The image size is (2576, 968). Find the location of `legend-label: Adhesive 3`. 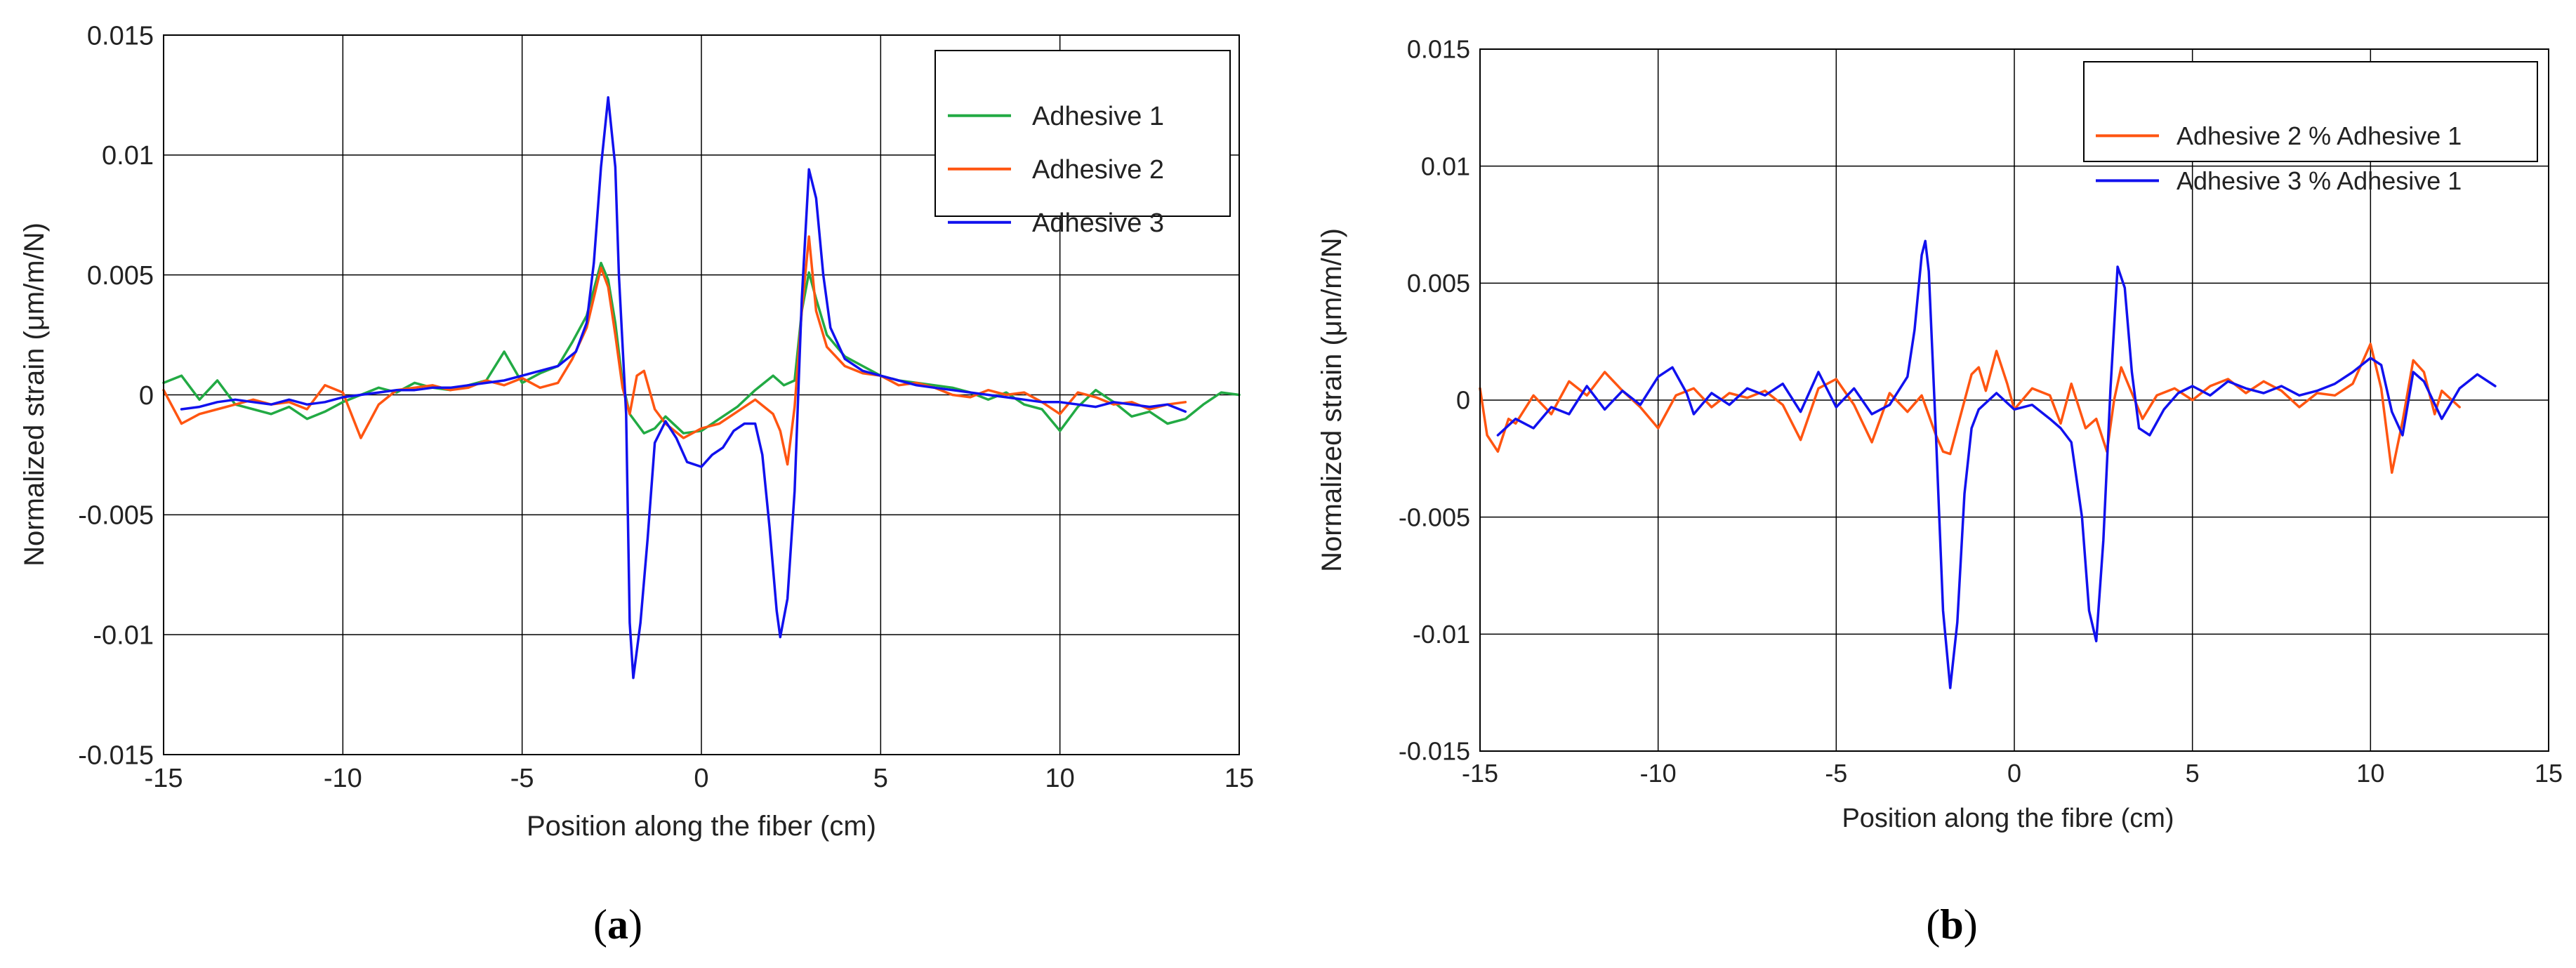

legend-label: Adhesive 3 is located at coordinates (1098, 223).